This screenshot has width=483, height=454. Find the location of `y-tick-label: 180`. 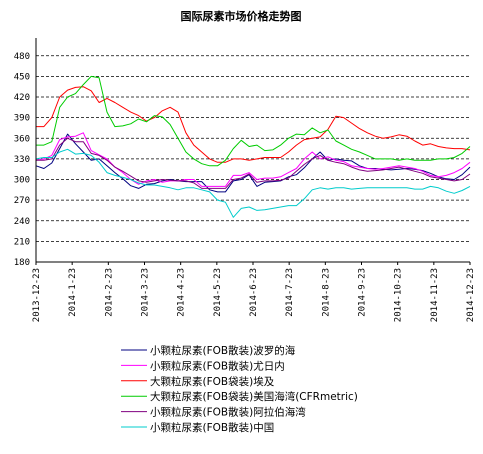

y-tick-label: 180 is located at coordinates (22, 263).